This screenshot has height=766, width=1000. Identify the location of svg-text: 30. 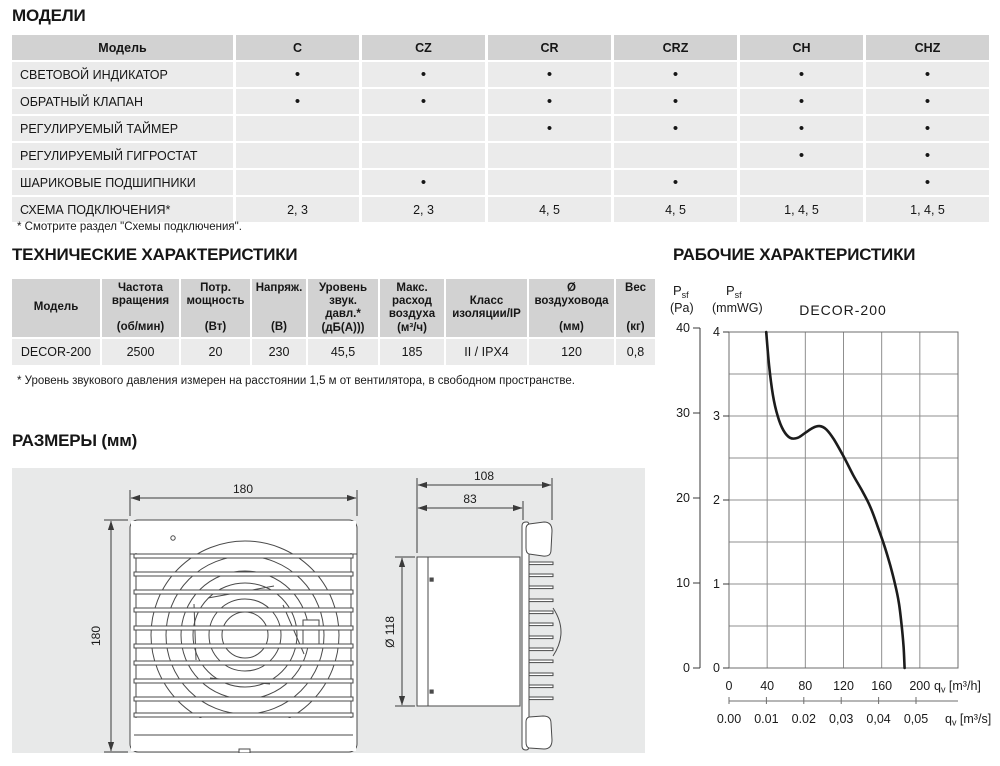
(683, 413).